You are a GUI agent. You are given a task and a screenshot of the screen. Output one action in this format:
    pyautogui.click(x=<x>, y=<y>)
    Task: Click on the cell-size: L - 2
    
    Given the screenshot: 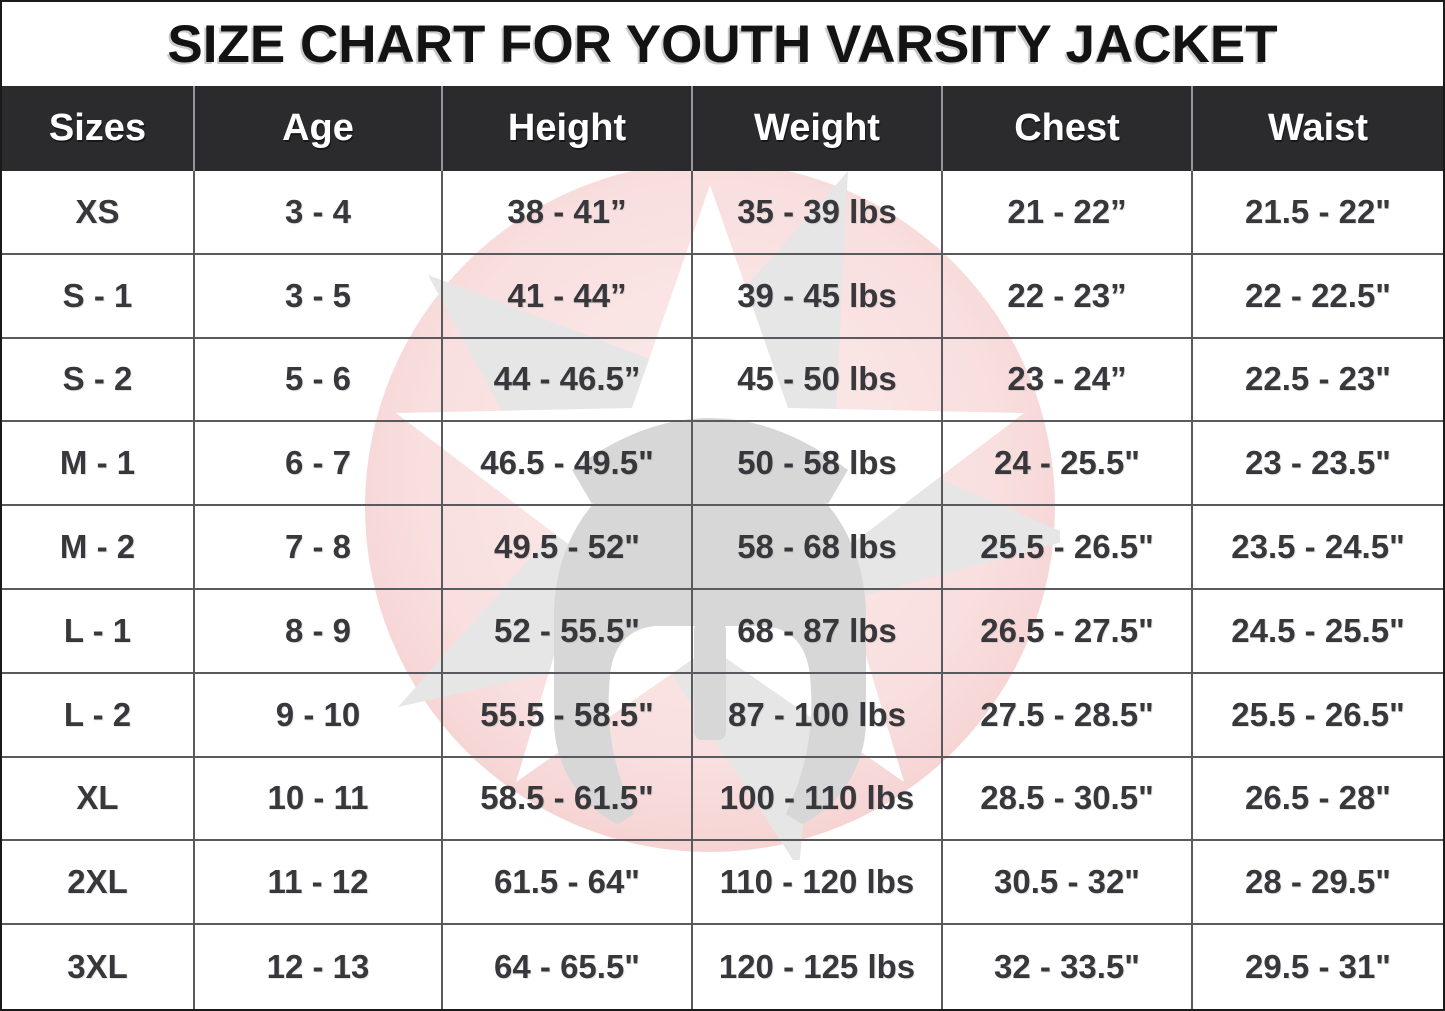 What is the action you would take?
    pyautogui.click(x=98, y=714)
    